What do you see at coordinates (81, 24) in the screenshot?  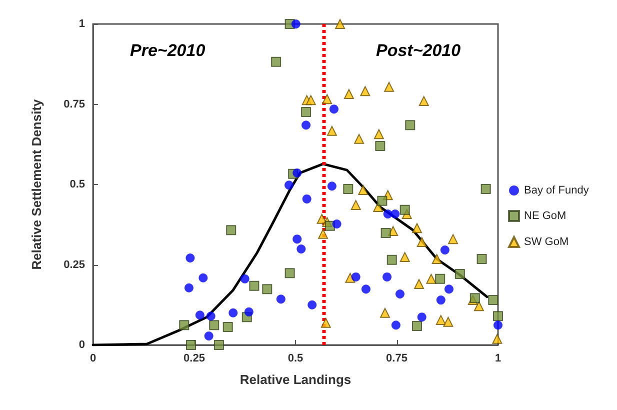 I see `y-tick-label: 1` at bounding box center [81, 24].